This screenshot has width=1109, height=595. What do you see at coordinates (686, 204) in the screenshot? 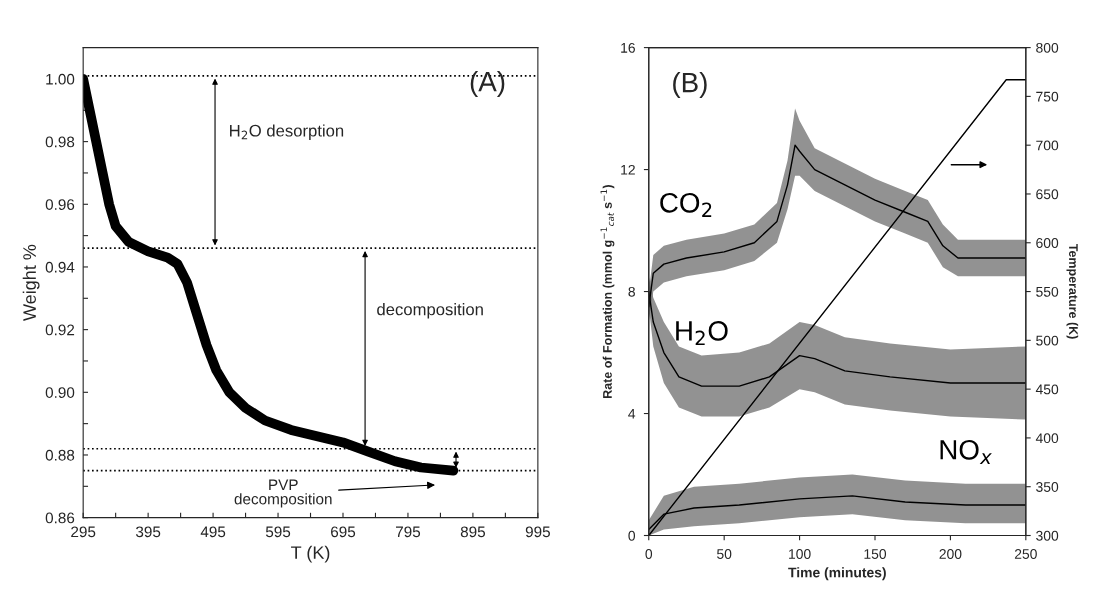
I see `series-label: CO$_{2}$` at bounding box center [686, 204].